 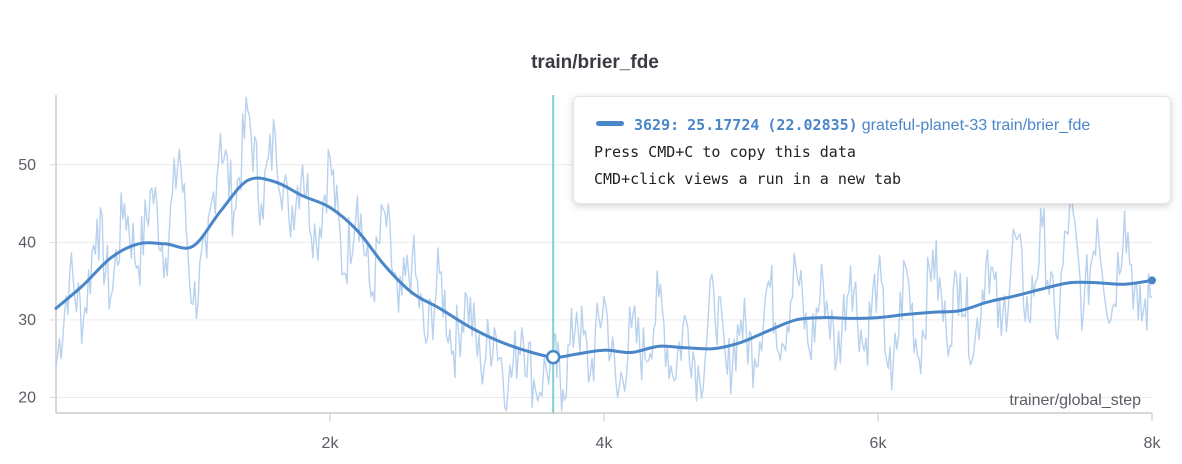 What do you see at coordinates (27, 242) in the screenshot?
I see `y-tick-label: 40` at bounding box center [27, 242].